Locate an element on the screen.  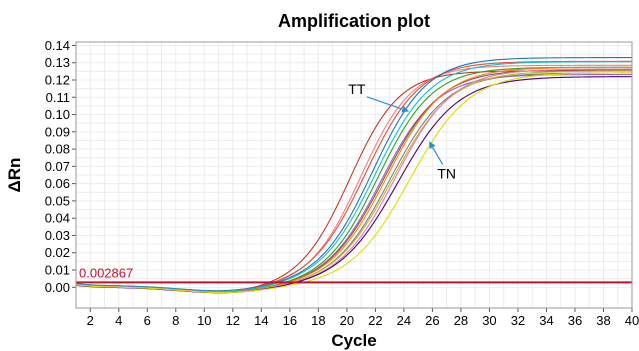
x-tick-label: 38 is located at coordinates (603, 320).